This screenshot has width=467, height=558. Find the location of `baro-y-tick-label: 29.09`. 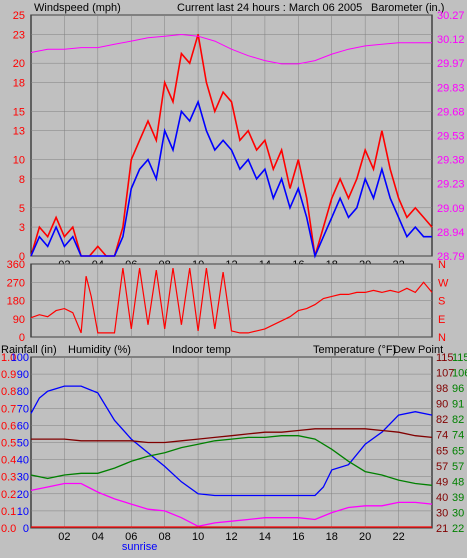

baro-y-tick-label: 29.09 is located at coordinates (451, 209).